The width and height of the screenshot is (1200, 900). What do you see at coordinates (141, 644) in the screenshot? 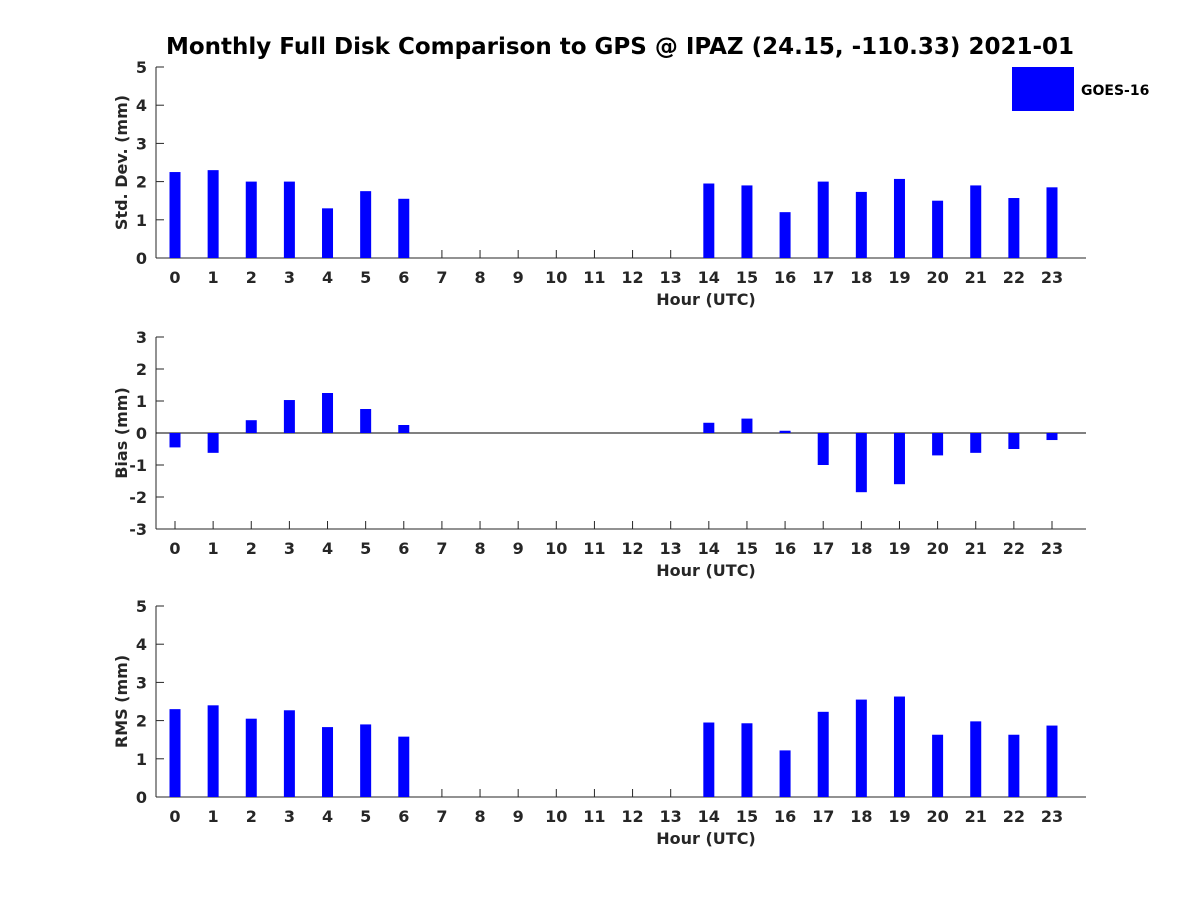
I see `y-tick-label: 4` at bounding box center [141, 644].